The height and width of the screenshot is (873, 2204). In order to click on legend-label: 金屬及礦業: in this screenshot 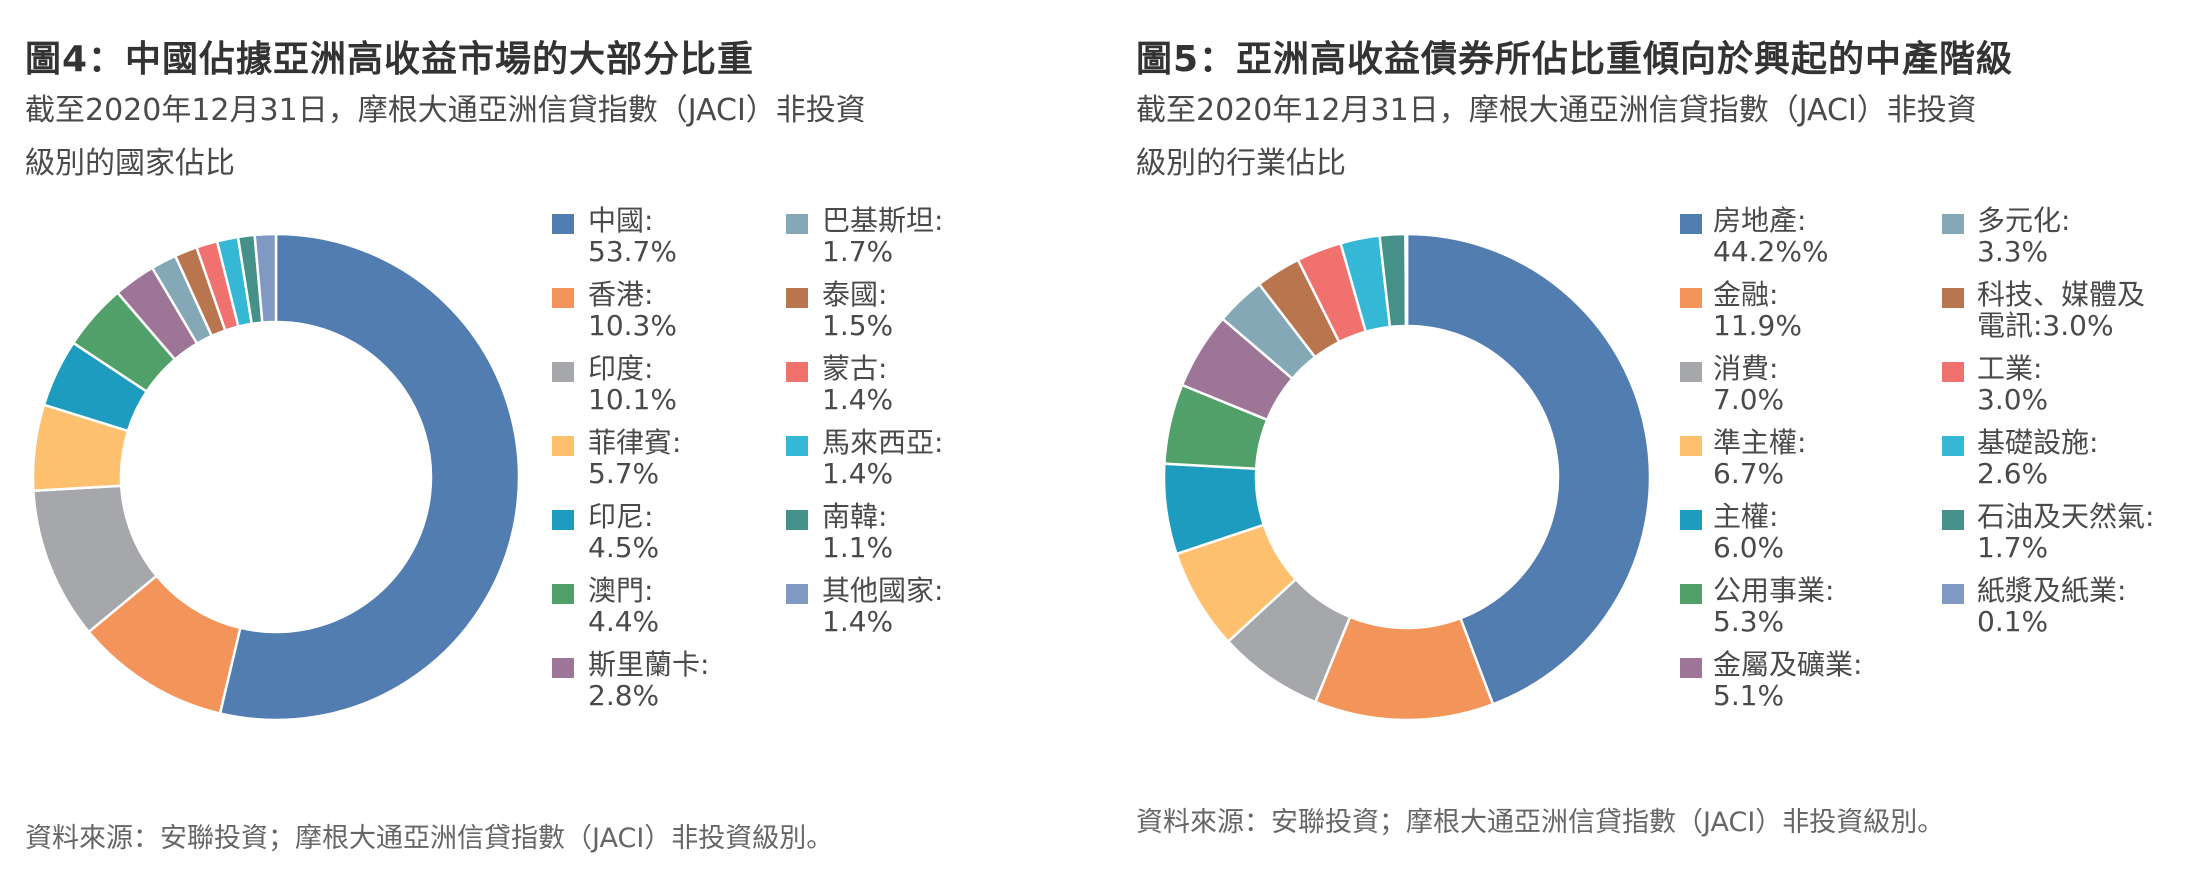, I will do `click(1788, 664)`.